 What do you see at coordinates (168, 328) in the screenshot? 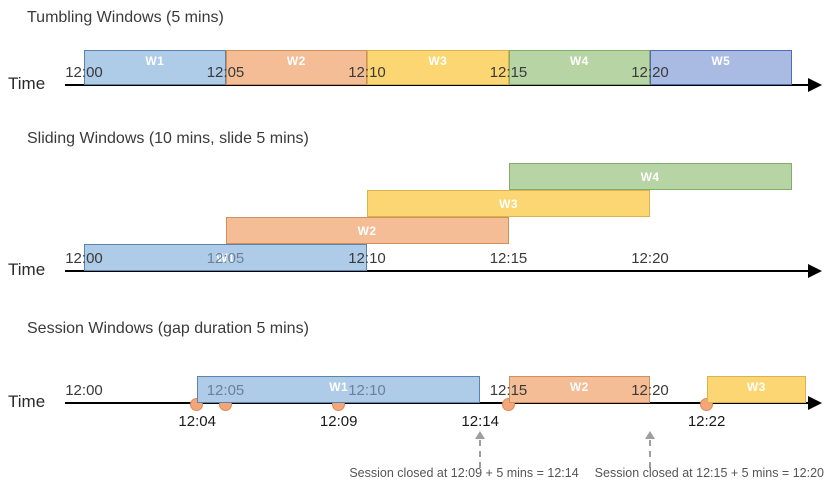
I see `session-title: Session Windows (gap duration 5 mins)` at bounding box center [168, 328].